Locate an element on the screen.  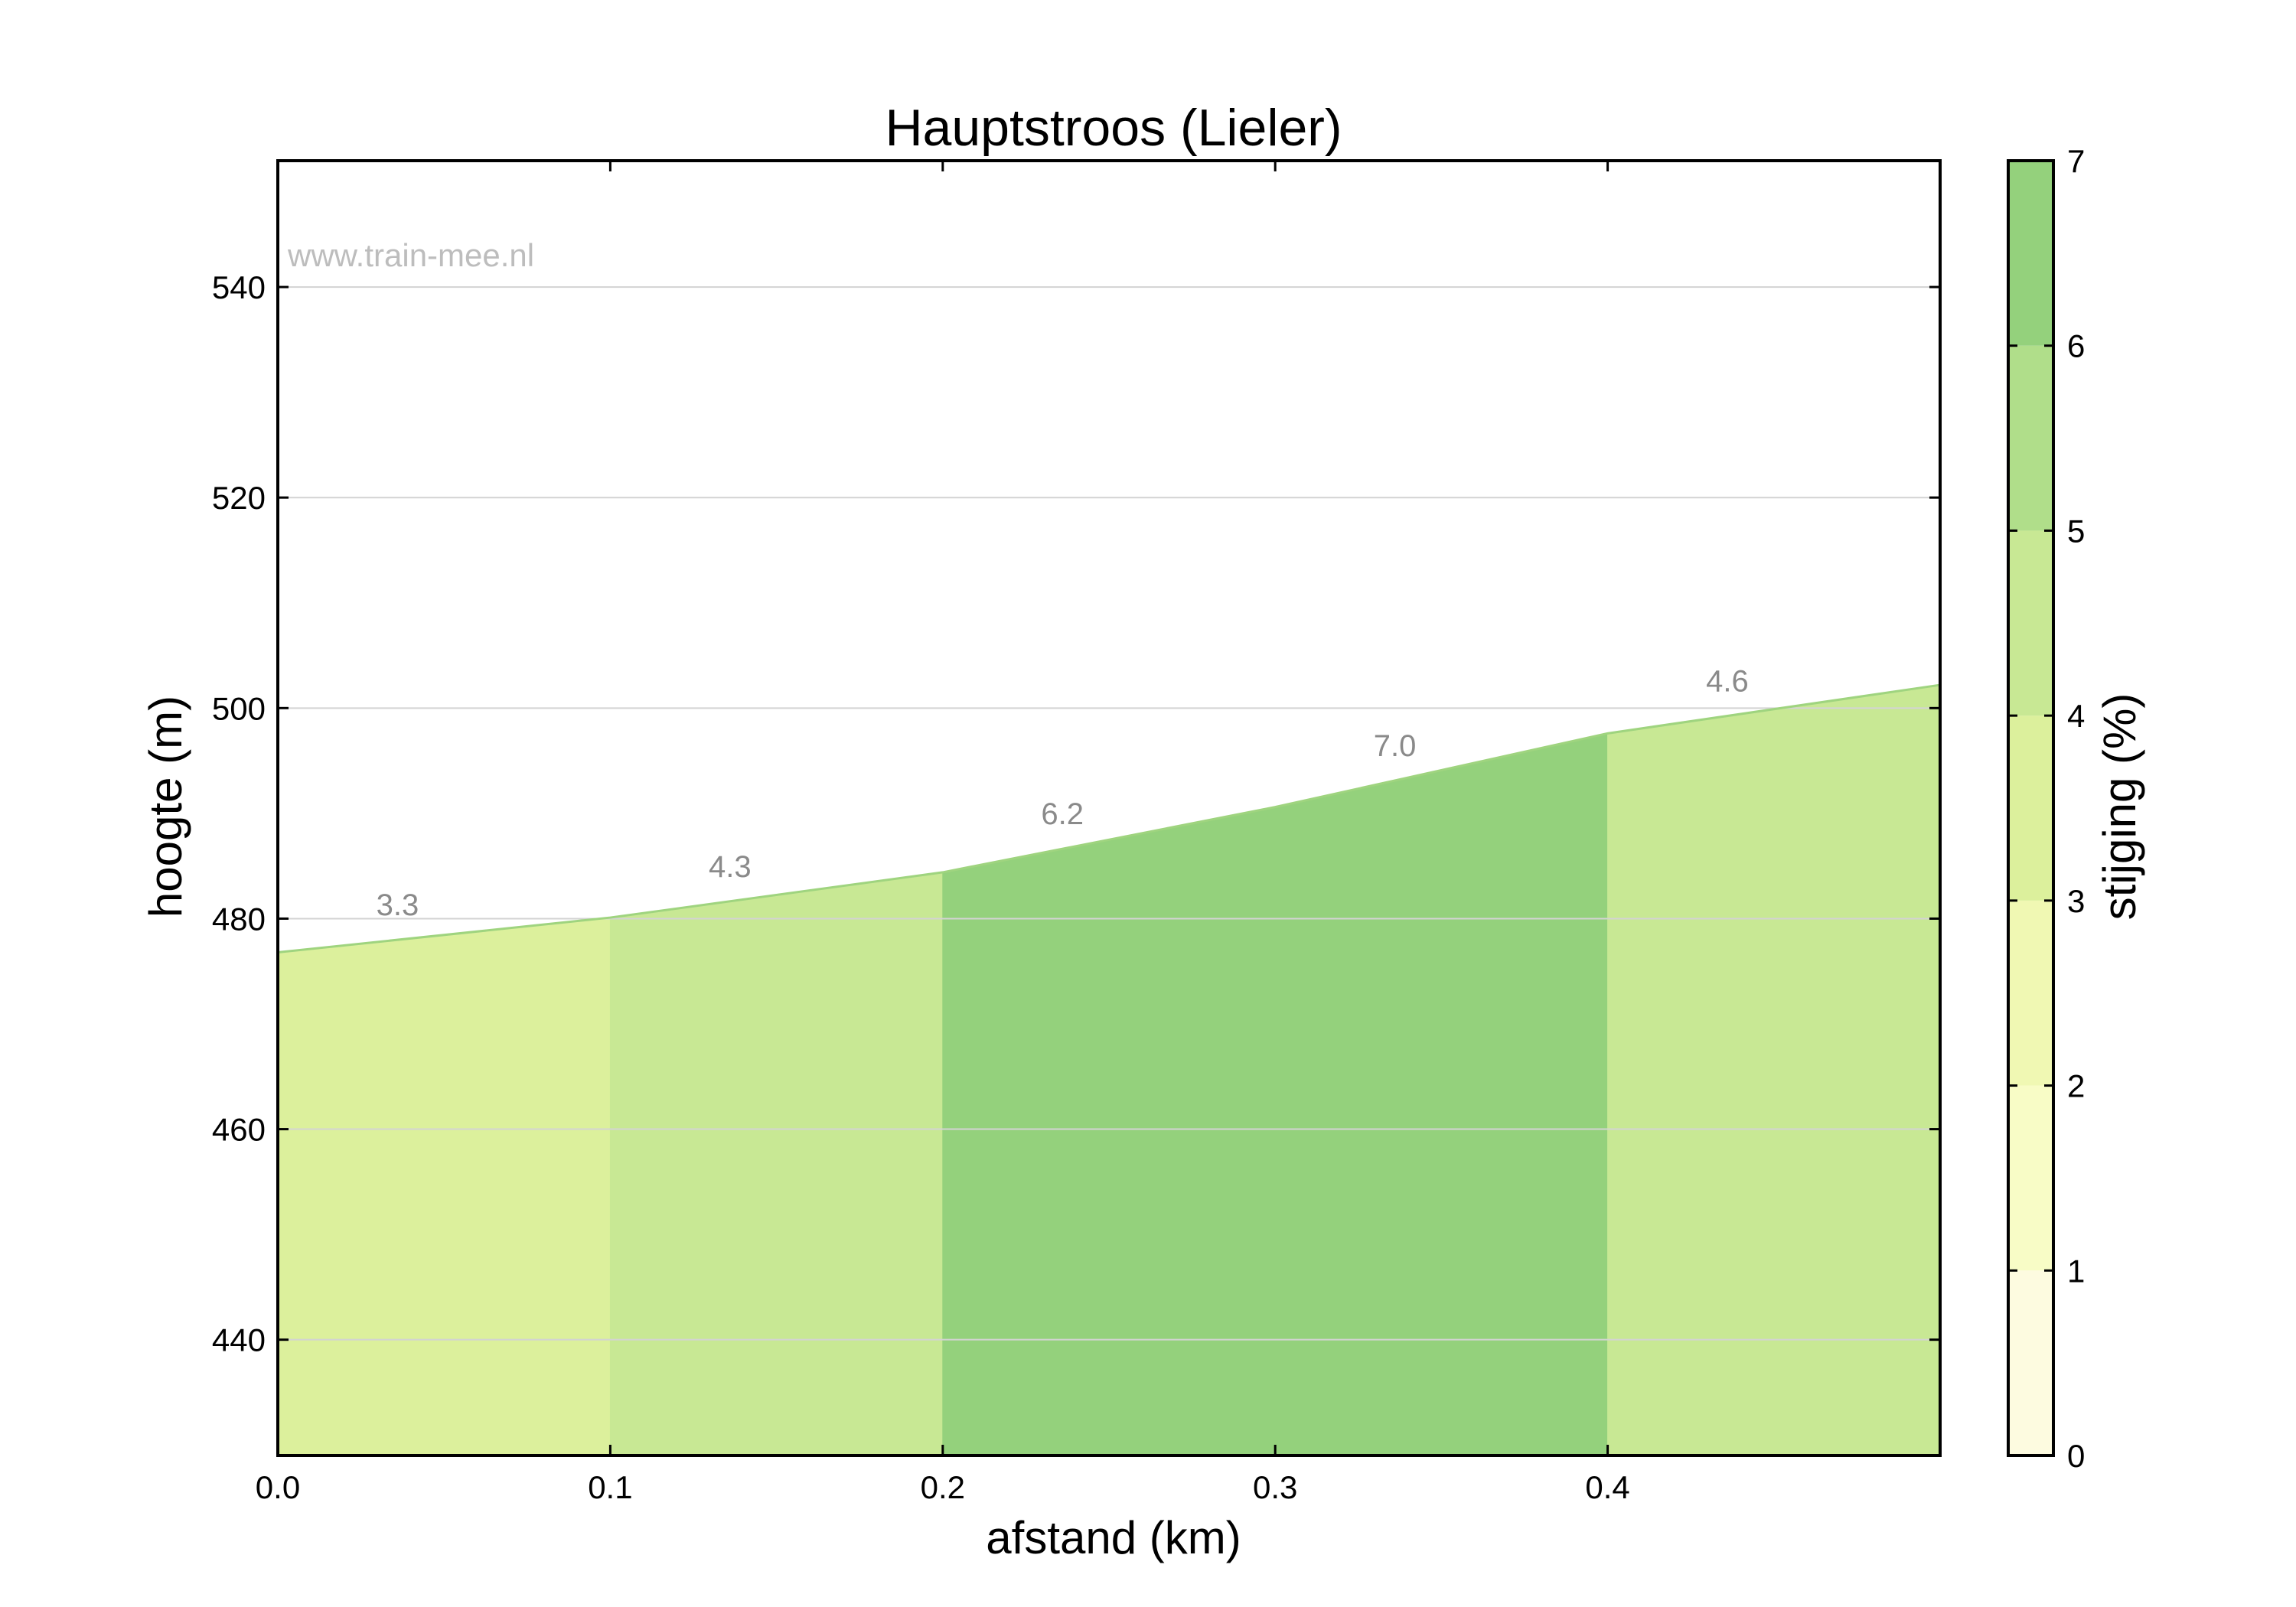
colorbar-label: stijging (%) is located at coordinates (2119, 807).